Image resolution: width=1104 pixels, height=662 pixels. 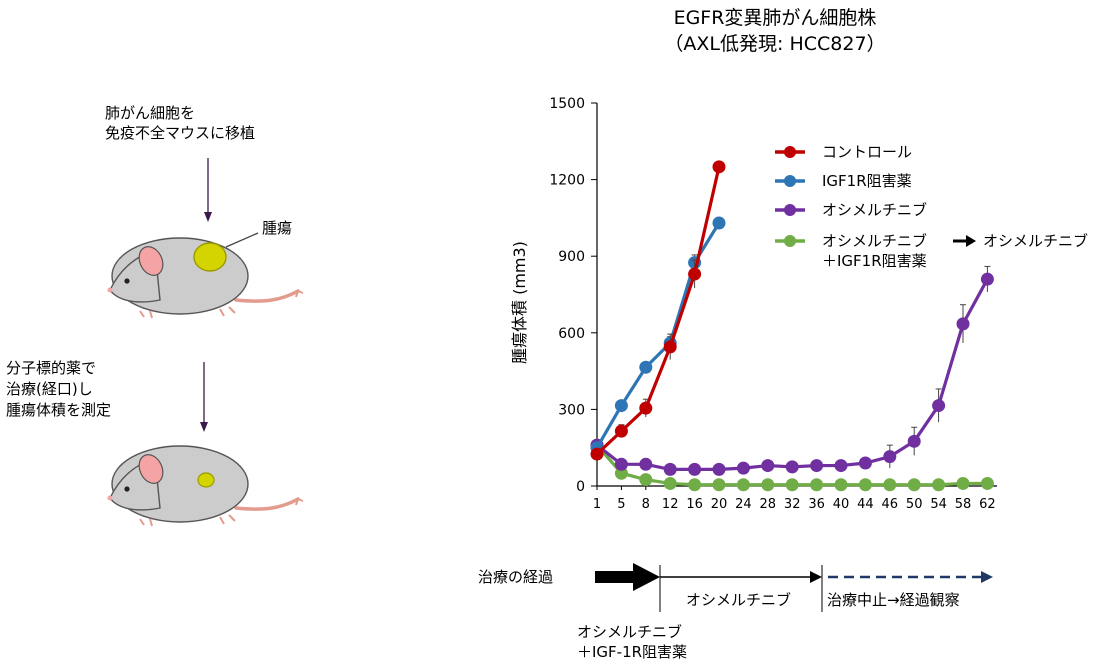 I want to click on legend-label-osimertinib: オシメルチニブ, so click(x=875, y=210).